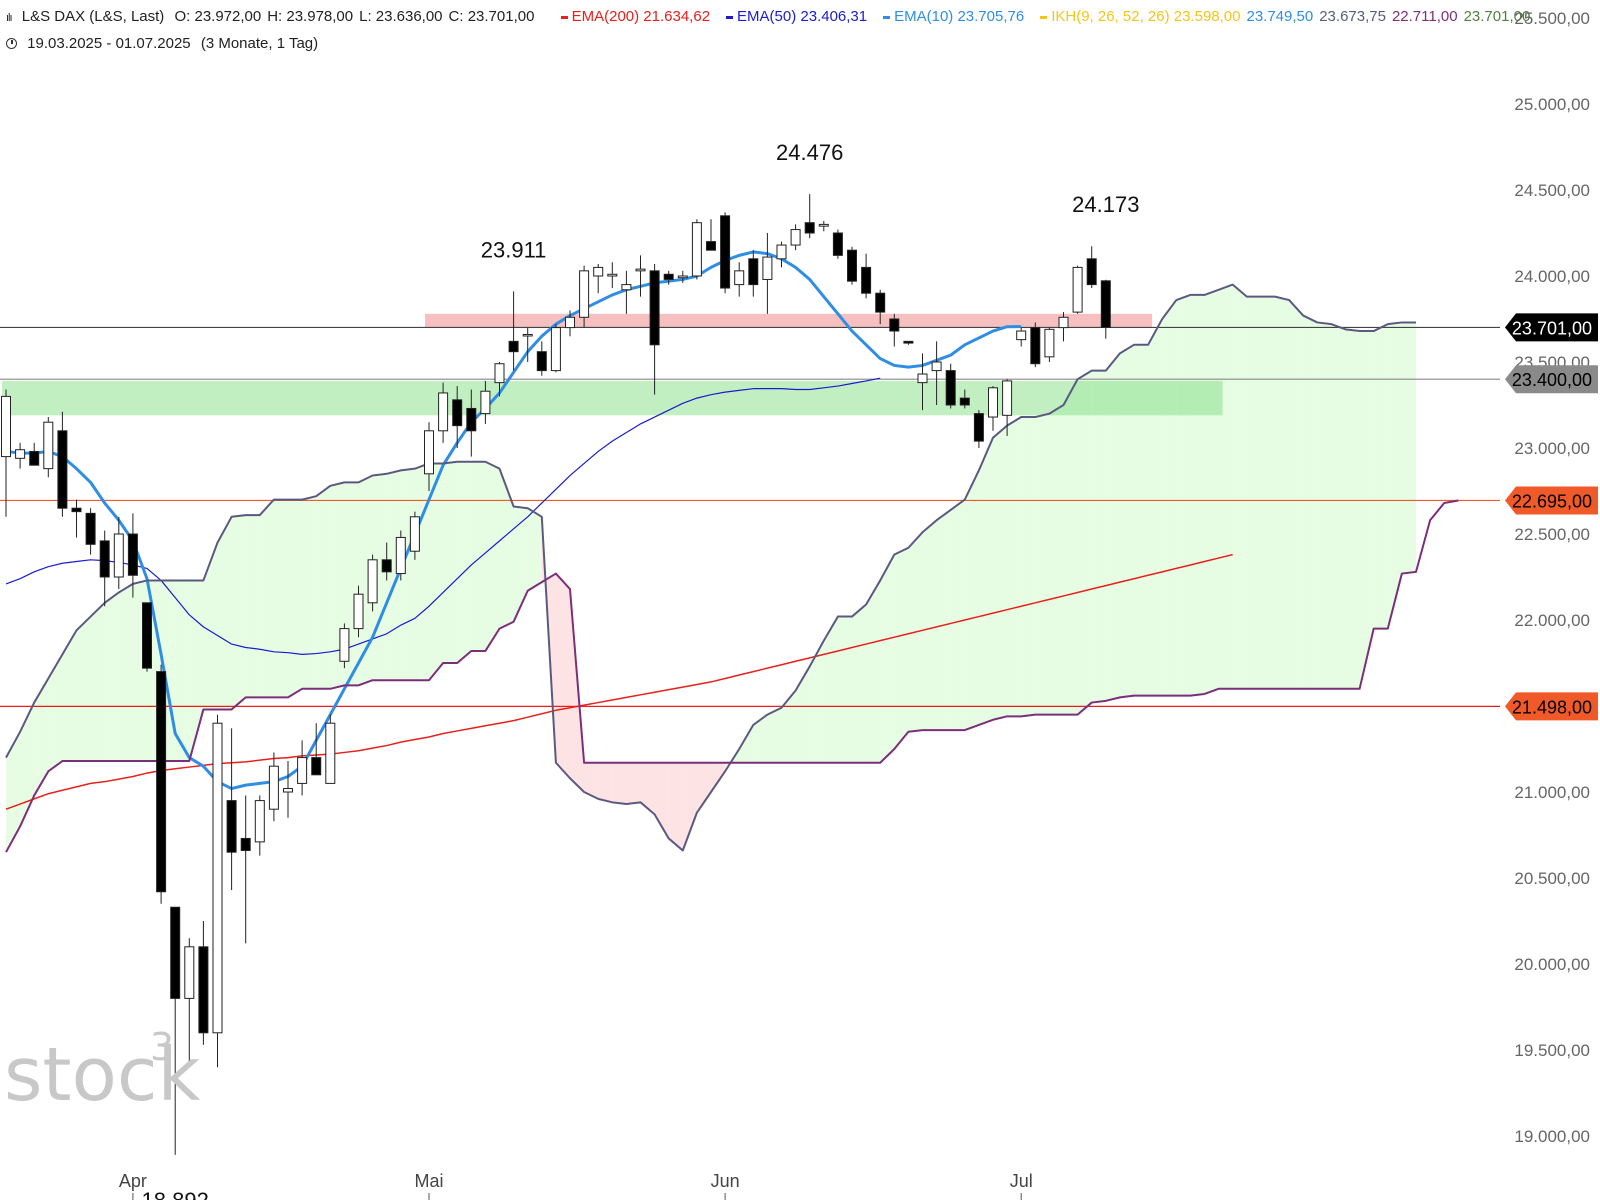 The image size is (1600, 1200). I want to click on x-axis-month-label: Jul, so click(1021, 1181).